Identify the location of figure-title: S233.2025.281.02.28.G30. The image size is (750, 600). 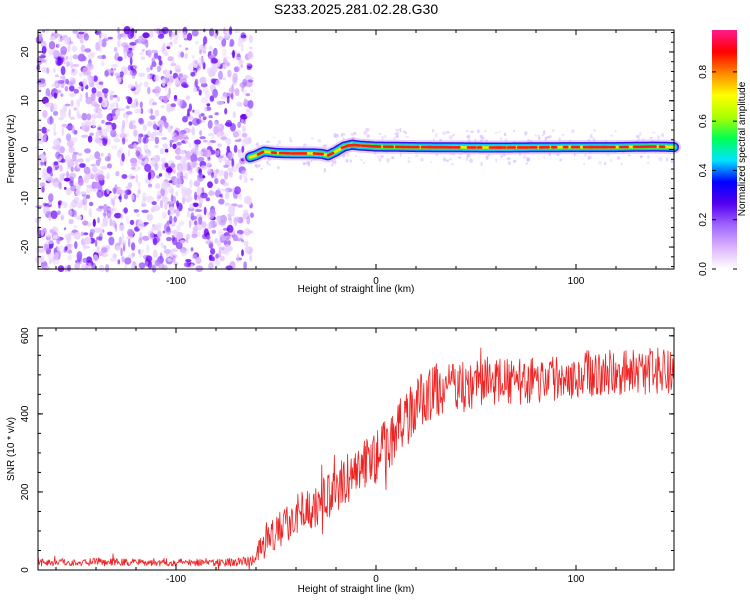
(356, 9).